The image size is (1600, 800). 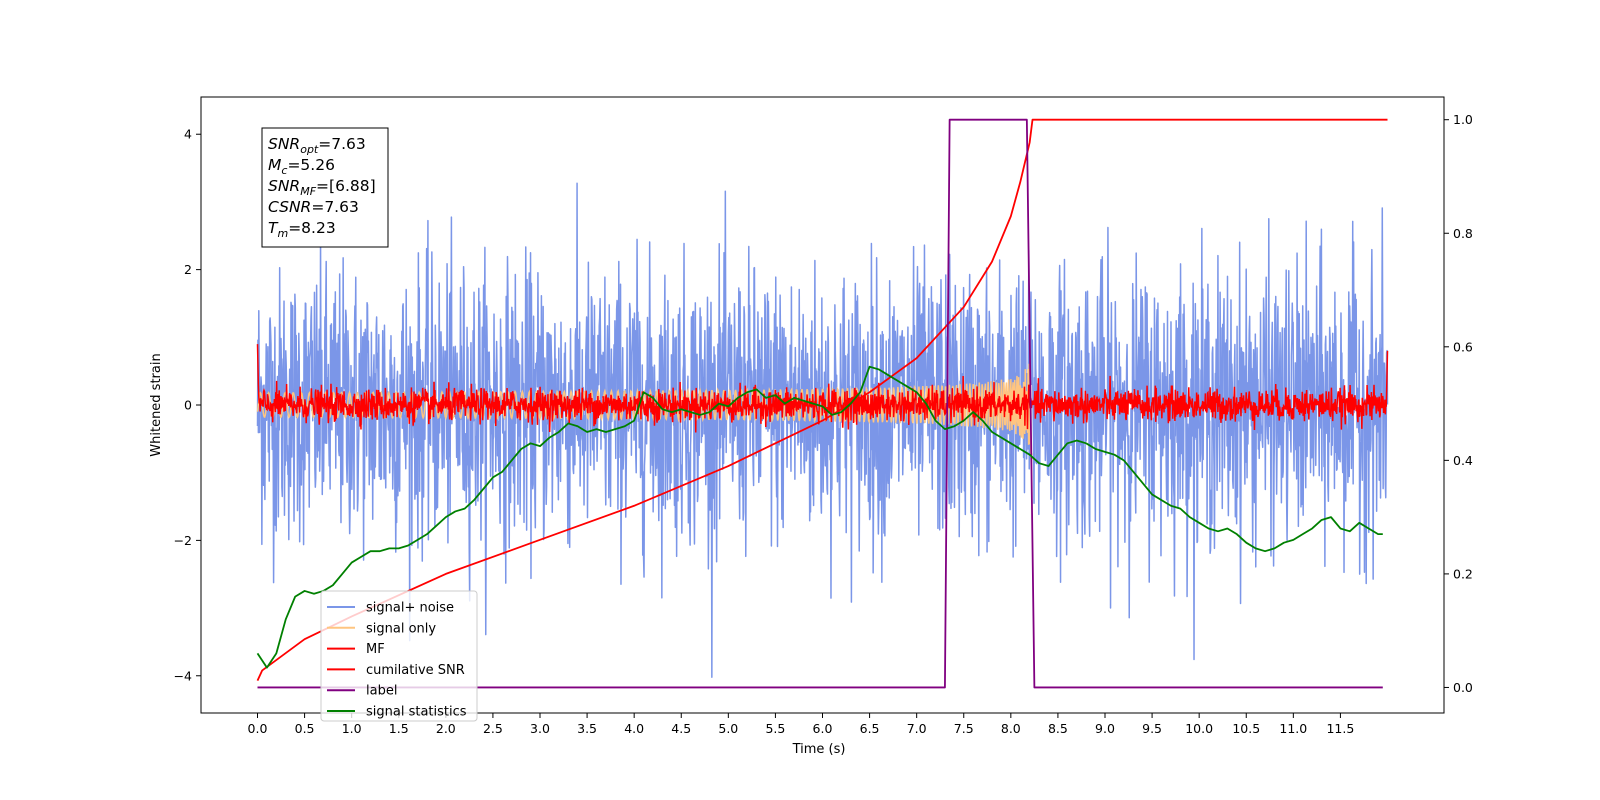 What do you see at coordinates (446, 728) in the screenshot?
I see `x-tick-label: 2.0` at bounding box center [446, 728].